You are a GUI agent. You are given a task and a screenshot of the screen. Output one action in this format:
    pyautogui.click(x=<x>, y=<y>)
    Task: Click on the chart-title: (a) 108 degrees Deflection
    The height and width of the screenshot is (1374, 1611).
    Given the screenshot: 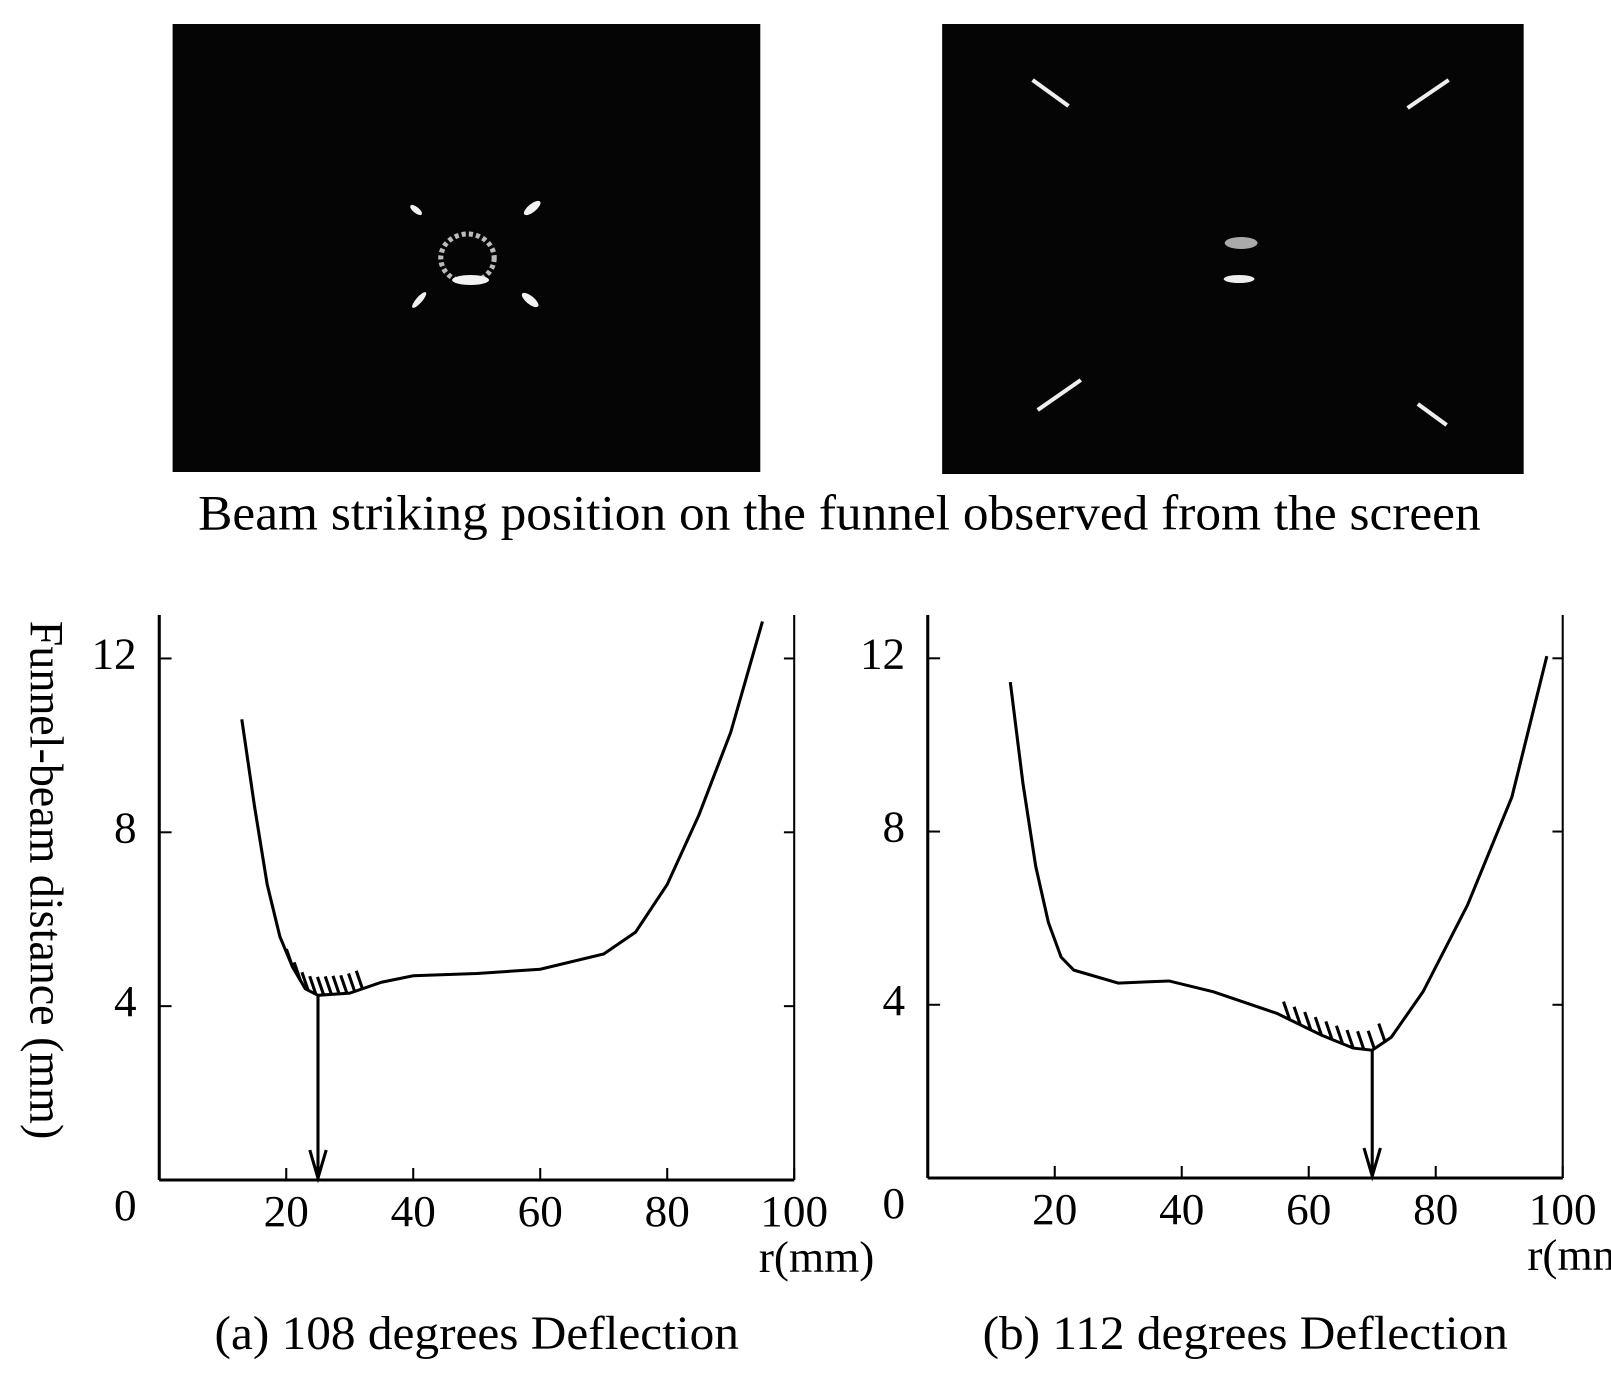 What is the action you would take?
    pyautogui.click(x=477, y=1333)
    